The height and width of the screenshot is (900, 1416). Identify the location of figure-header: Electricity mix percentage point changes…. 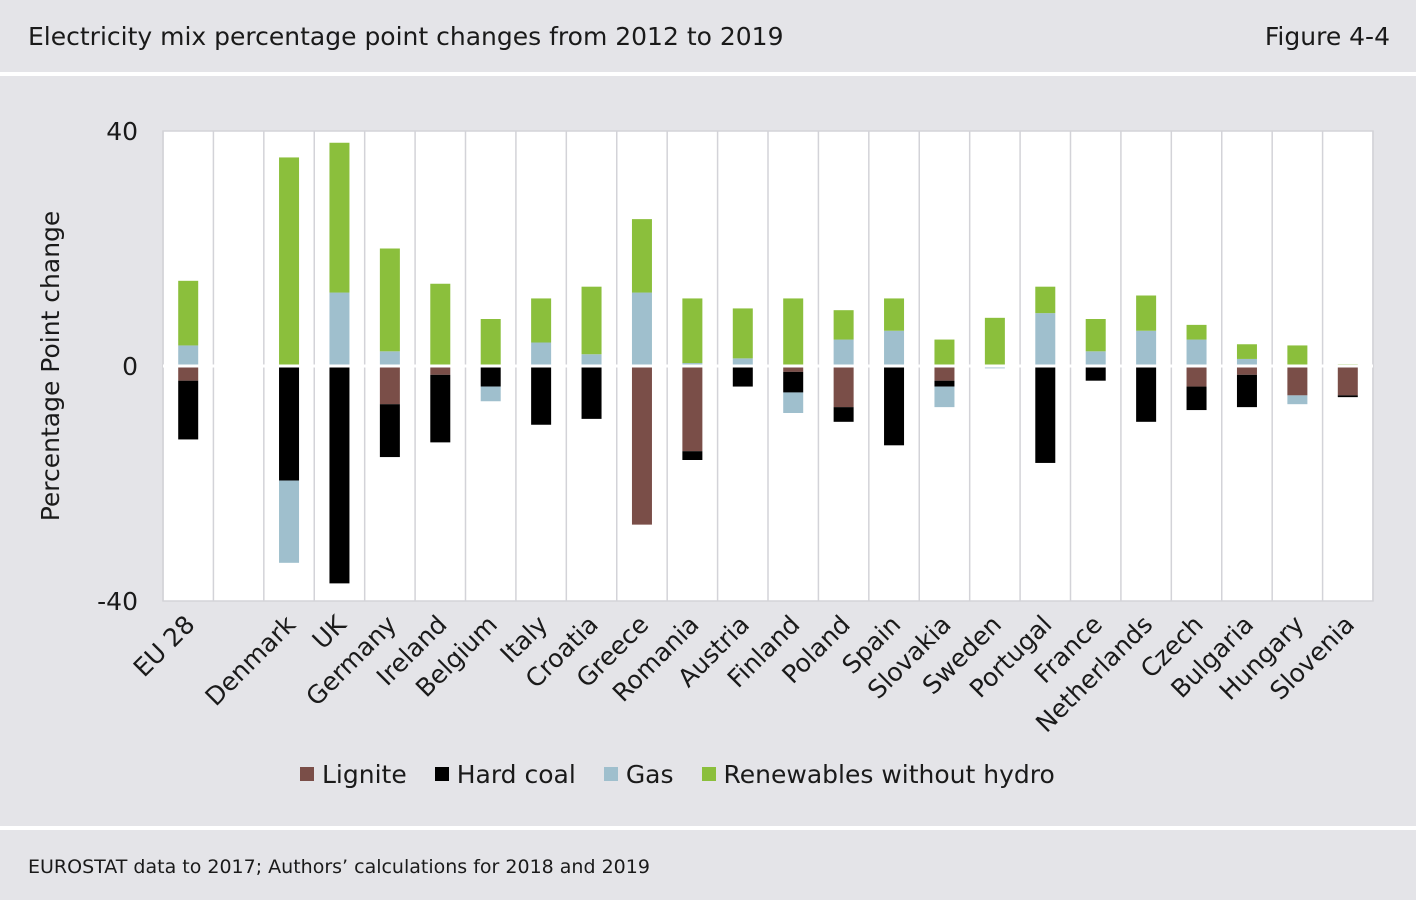
(708, 36).